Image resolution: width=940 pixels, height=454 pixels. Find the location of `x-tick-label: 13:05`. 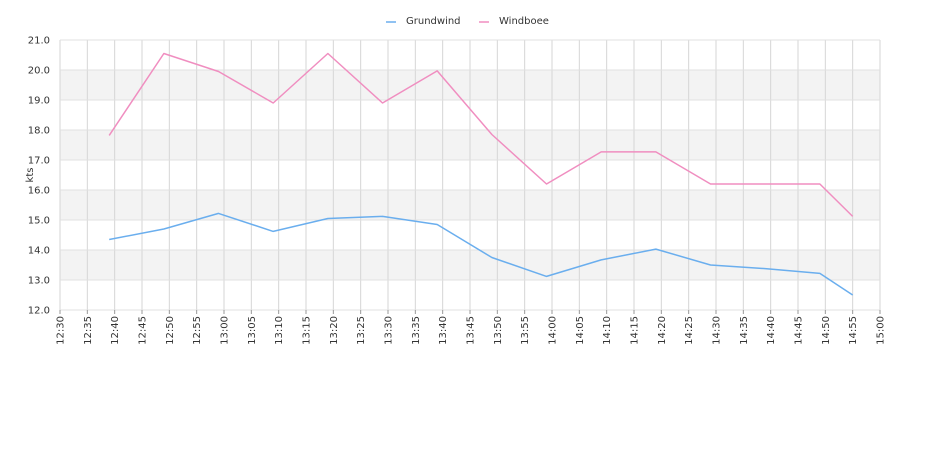

x-tick-label: 13:05 is located at coordinates (252, 330).